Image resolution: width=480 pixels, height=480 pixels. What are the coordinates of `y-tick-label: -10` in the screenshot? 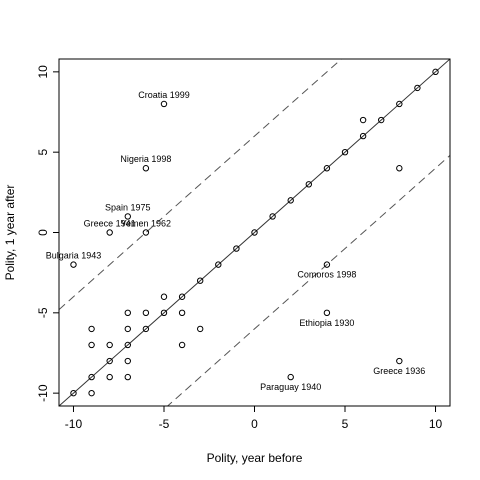 It's located at (43, 393).